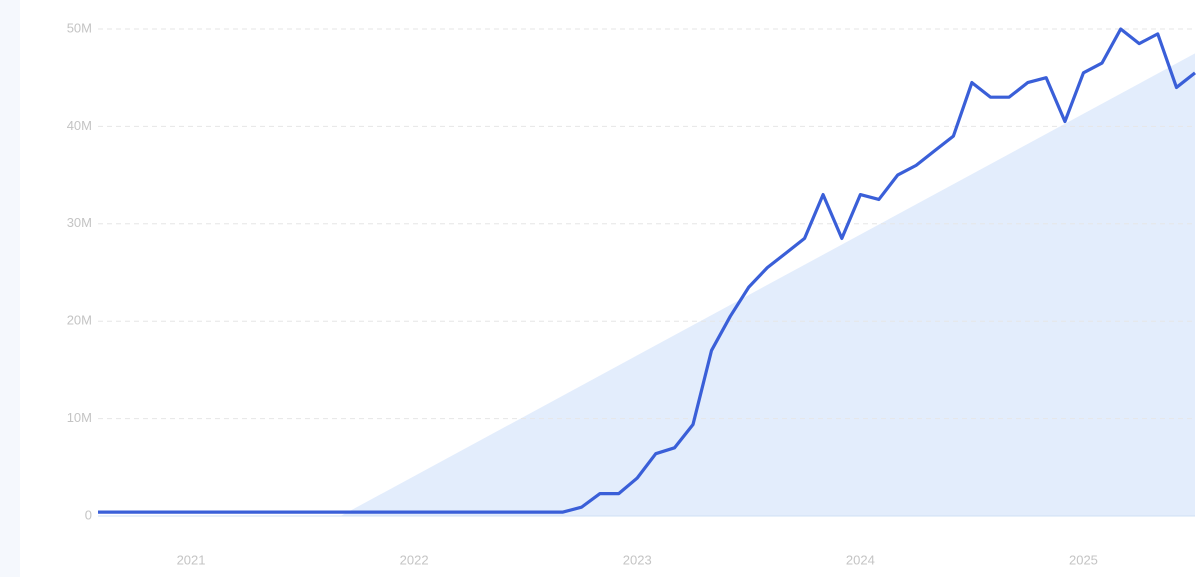 This screenshot has width=1200, height=577. What do you see at coordinates (191, 559) in the screenshot?
I see `x-tick-label: 2021` at bounding box center [191, 559].